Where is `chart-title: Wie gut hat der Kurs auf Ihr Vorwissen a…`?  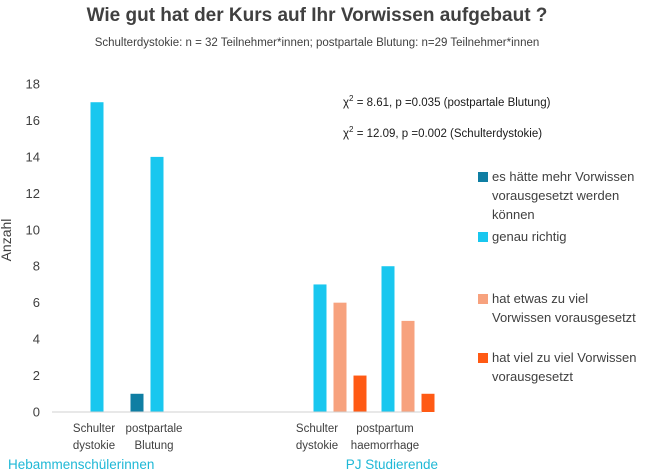
chart-title: Wie gut hat der Kurs auf Ihr Vorwissen a… is located at coordinates (317, 15).